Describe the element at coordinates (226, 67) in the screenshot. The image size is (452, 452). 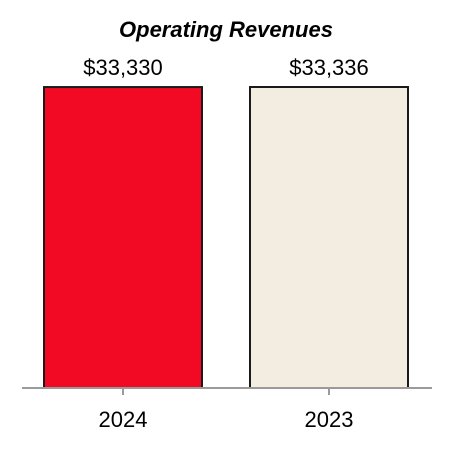
I see `data-labels-layer: $33,330 $33,336` at that location.